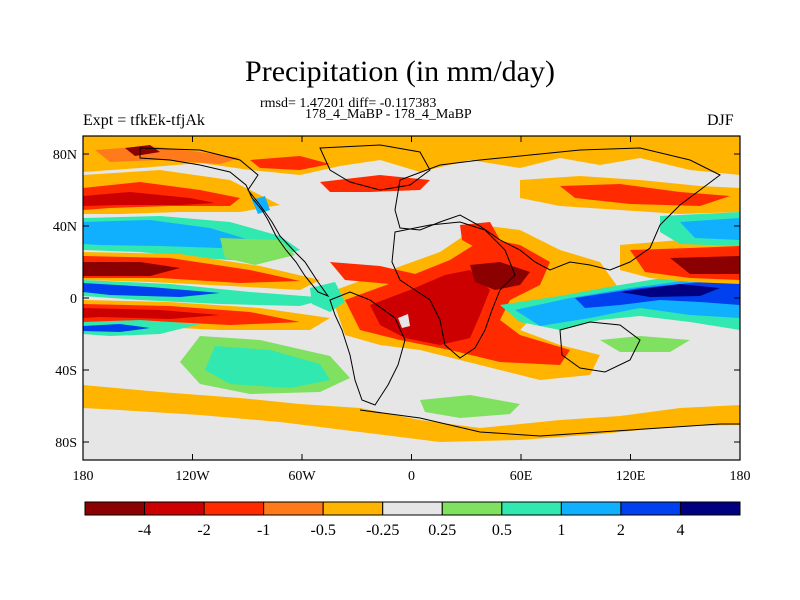 This screenshot has height=600, width=800. Describe the element at coordinates (631, 476) in the screenshot. I see `lon-tick-label: 120E` at that location.